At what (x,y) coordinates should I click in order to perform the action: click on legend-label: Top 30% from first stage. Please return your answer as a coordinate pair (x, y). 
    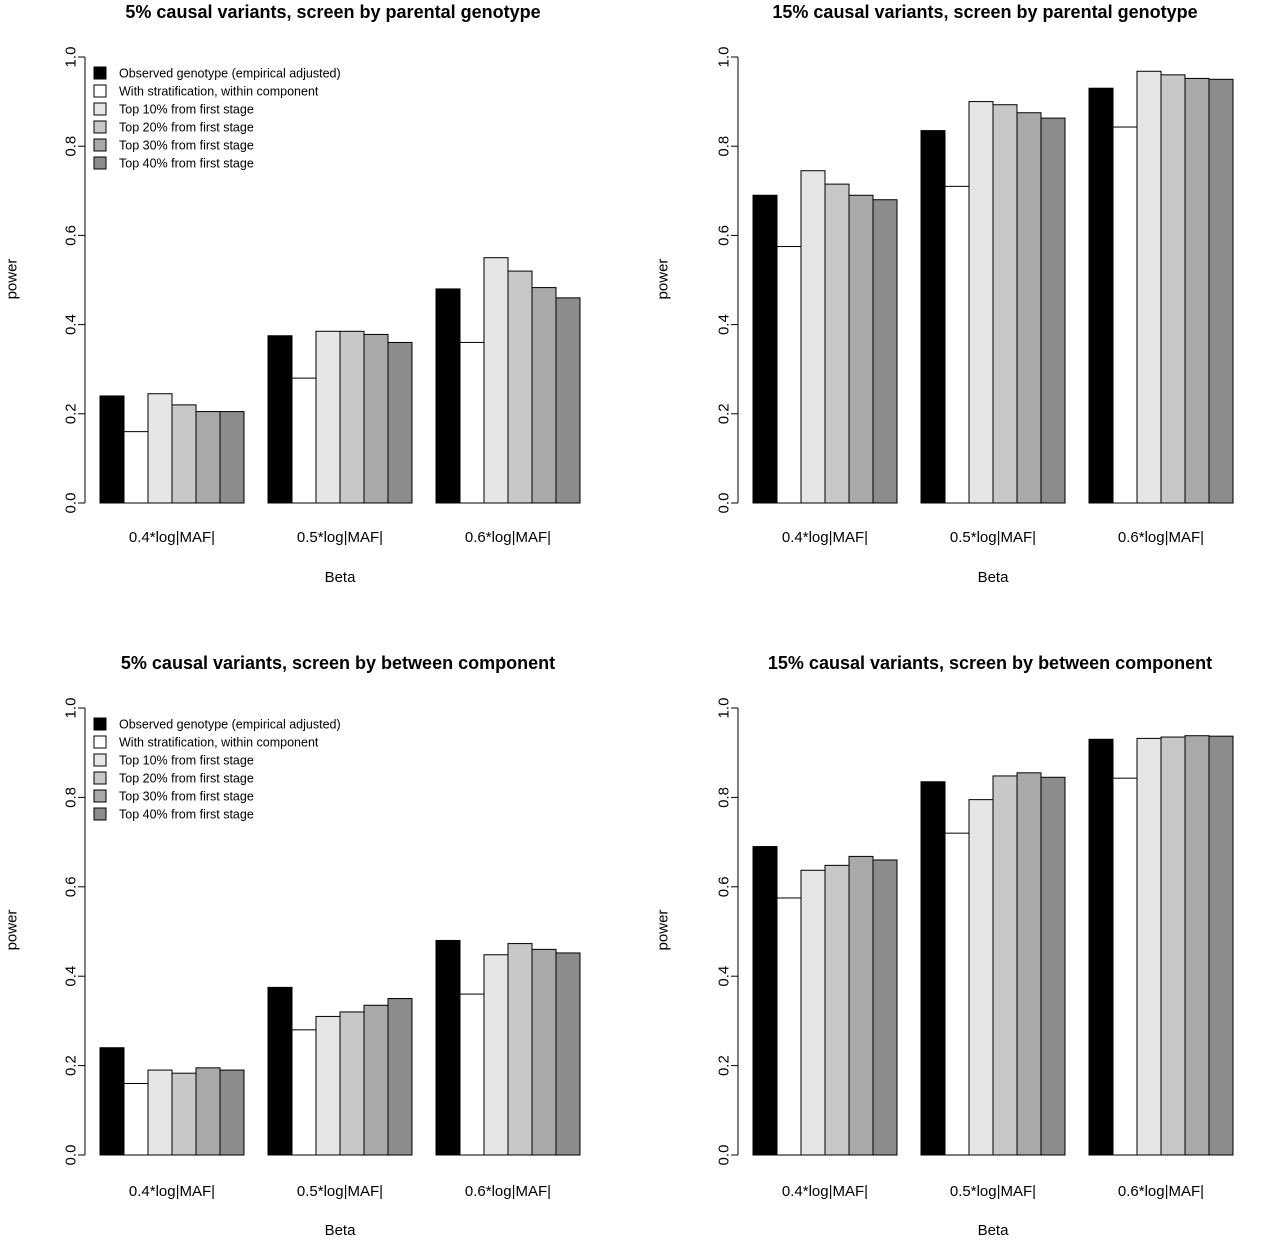
    Looking at the image, I should click on (186, 797).